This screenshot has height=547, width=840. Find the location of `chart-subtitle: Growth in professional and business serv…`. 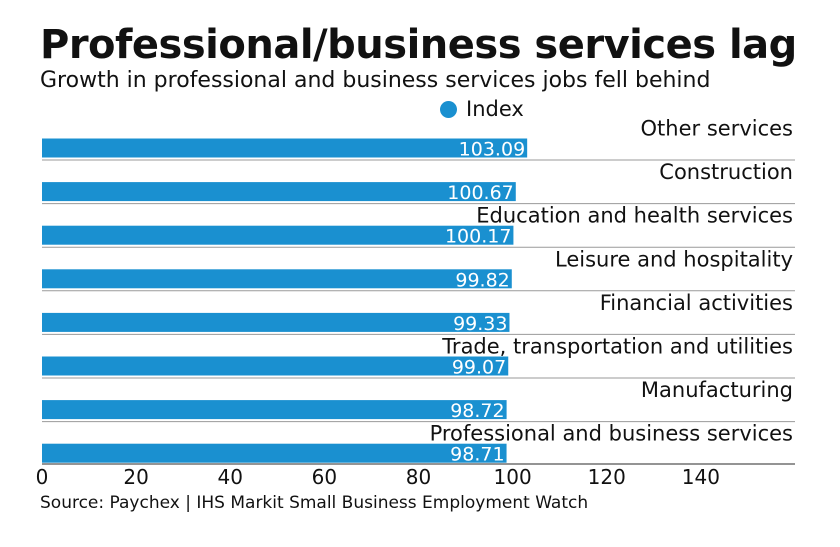

chart-subtitle: Growth in professional and business serv… is located at coordinates (375, 80).